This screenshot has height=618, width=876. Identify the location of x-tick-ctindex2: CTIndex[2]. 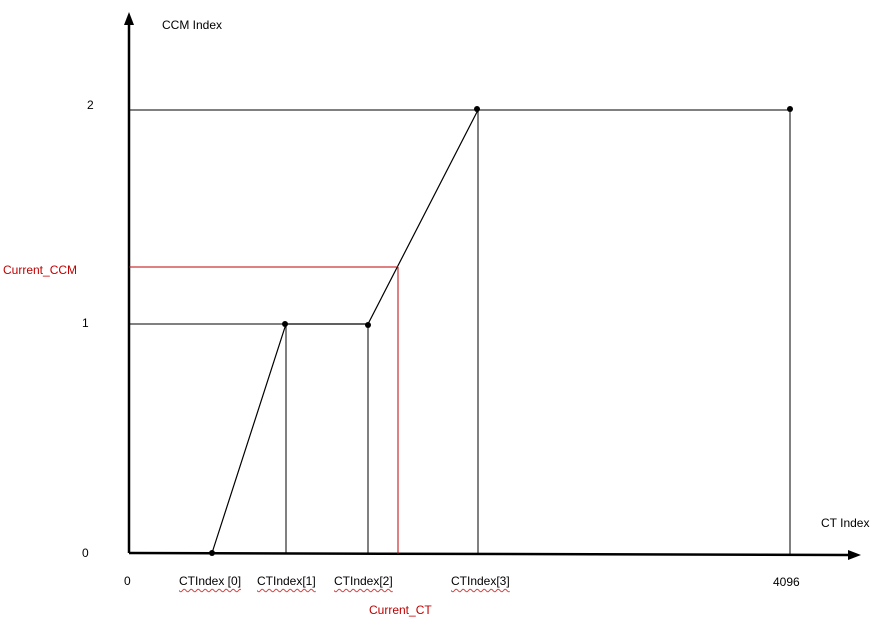
(363, 581).